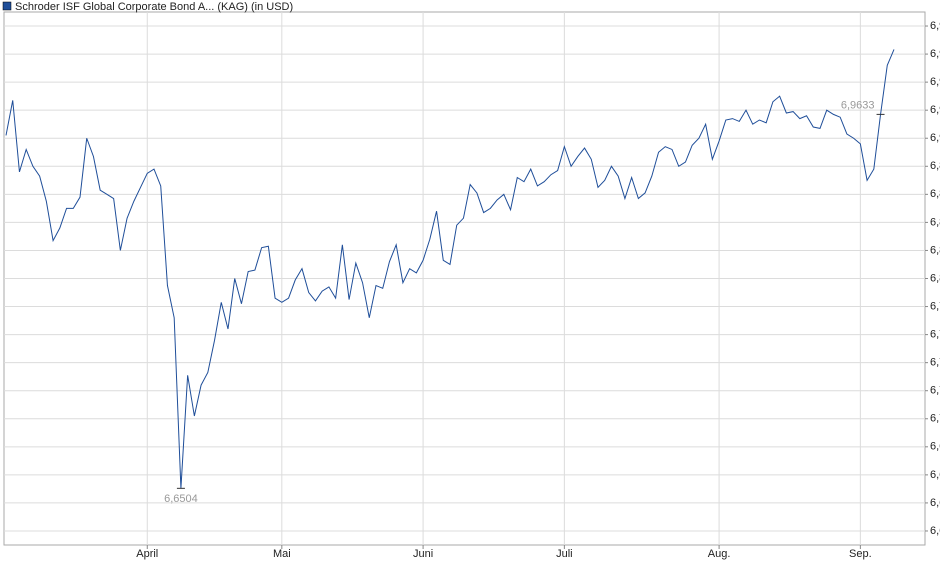  What do you see at coordinates (147, 554) in the screenshot?
I see `x-tick-label: April` at bounding box center [147, 554].